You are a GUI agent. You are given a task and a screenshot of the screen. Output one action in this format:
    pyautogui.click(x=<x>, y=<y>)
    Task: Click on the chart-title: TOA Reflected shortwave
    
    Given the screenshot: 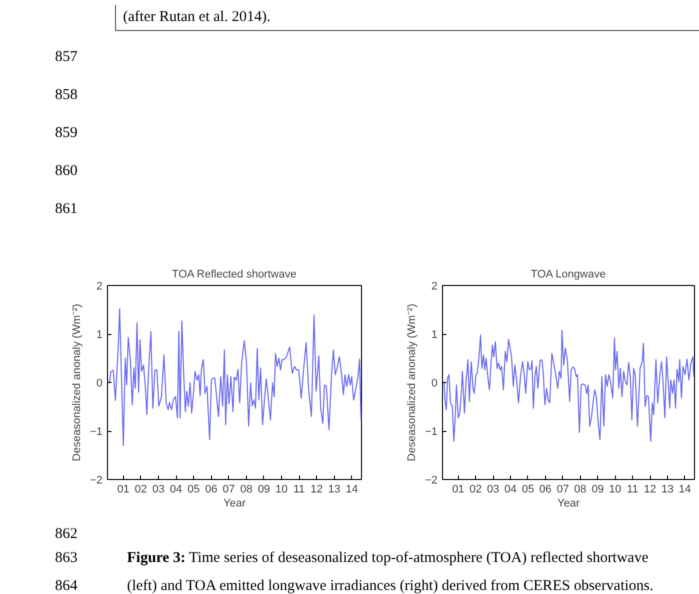 What is the action you would take?
    pyautogui.click(x=234, y=274)
    